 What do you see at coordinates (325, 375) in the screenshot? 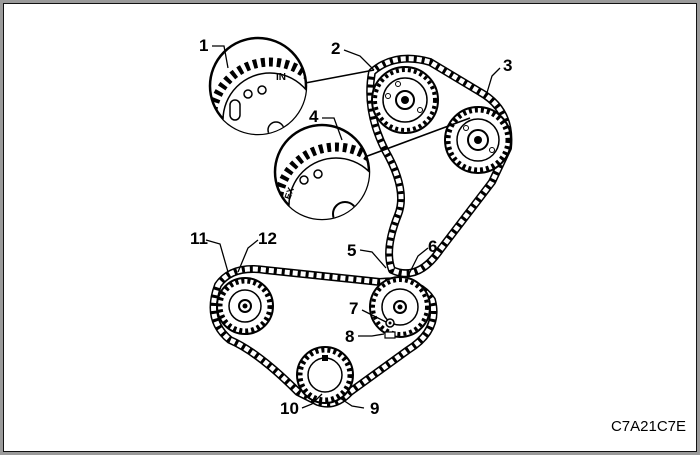
I see `crankshaft-sprocket` at bounding box center [325, 375].